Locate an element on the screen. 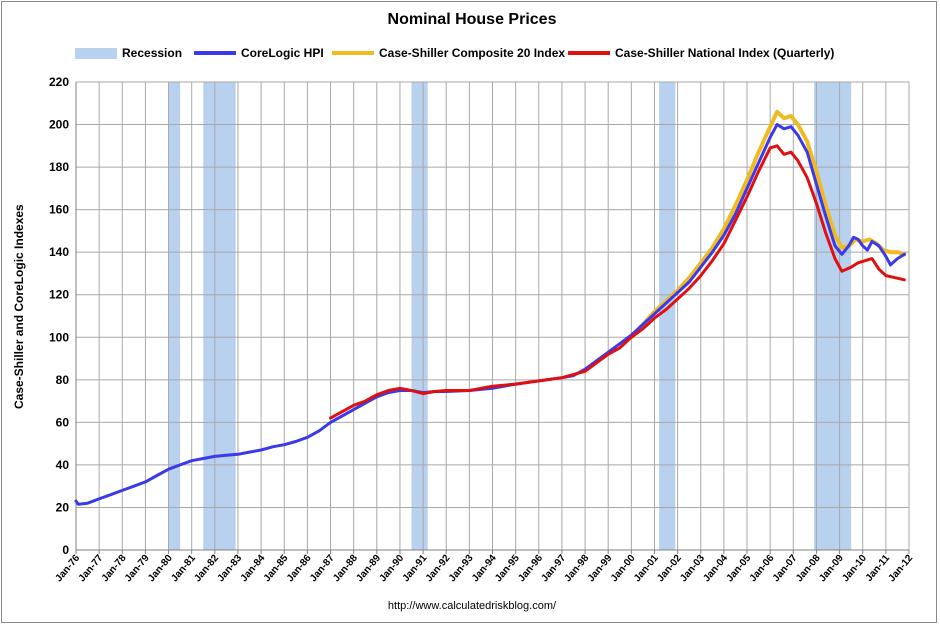 This screenshot has width=940, height=626. legend-swatch-corelogic is located at coordinates (215, 53).